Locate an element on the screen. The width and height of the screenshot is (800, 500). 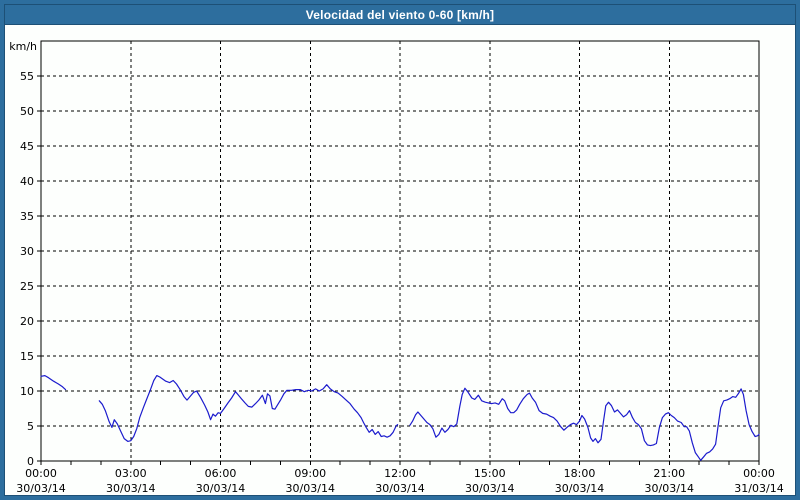
x-tick-time: 15:00 is located at coordinates (490, 473).